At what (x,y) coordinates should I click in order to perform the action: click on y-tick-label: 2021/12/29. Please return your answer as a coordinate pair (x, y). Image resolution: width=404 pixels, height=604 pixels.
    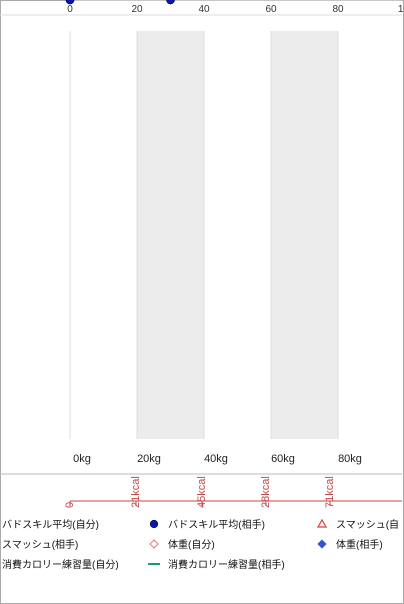
    Looking at the image, I should click on (29, 1).